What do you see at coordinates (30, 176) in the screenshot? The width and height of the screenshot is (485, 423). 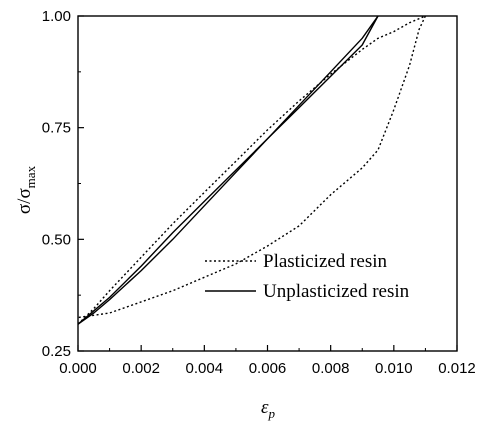 I see `y-axis-label-sub: max` at bounding box center [30, 176].